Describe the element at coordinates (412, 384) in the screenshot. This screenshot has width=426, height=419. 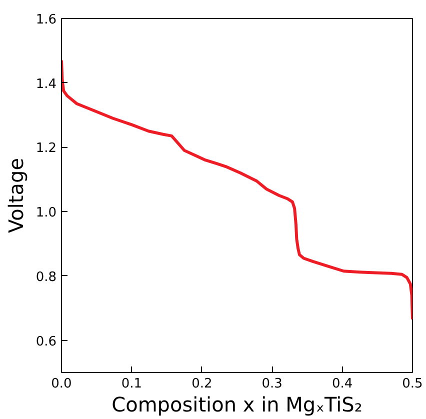
I see `x-tick-label: 0.5` at that location.